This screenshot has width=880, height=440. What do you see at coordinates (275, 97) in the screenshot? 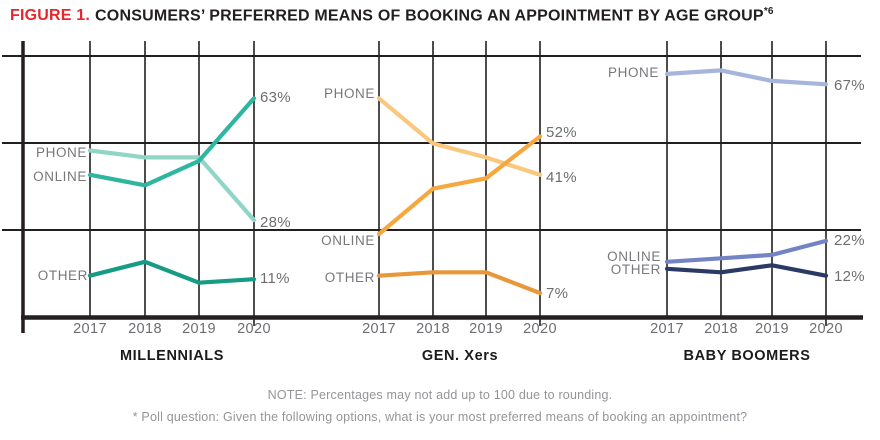
I see `value-label-online-2020: 63%` at bounding box center [275, 97].